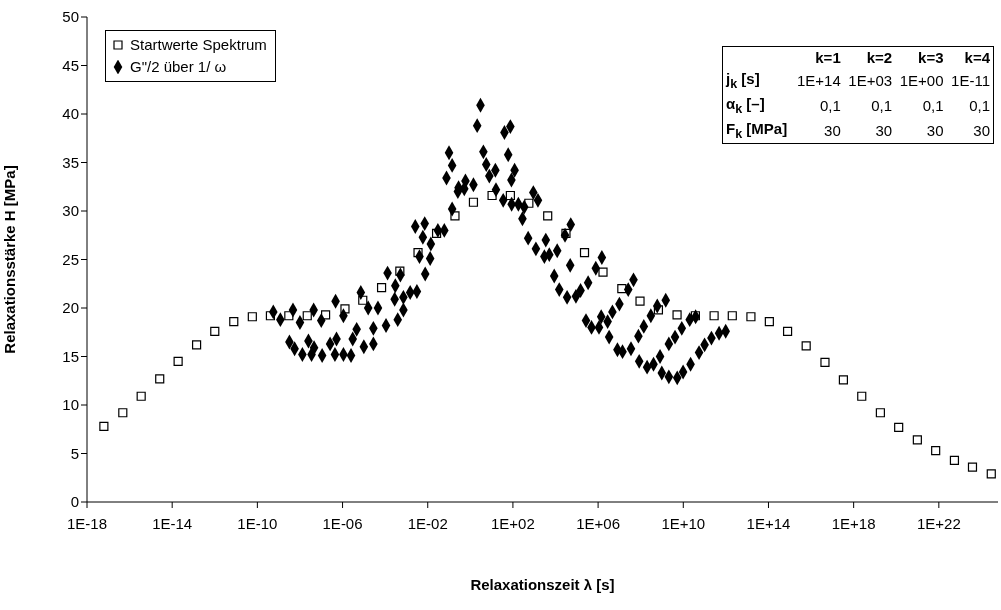  What do you see at coordinates (938, 523) in the screenshot?
I see `x-tick-label: 1E+22` at bounding box center [938, 523].